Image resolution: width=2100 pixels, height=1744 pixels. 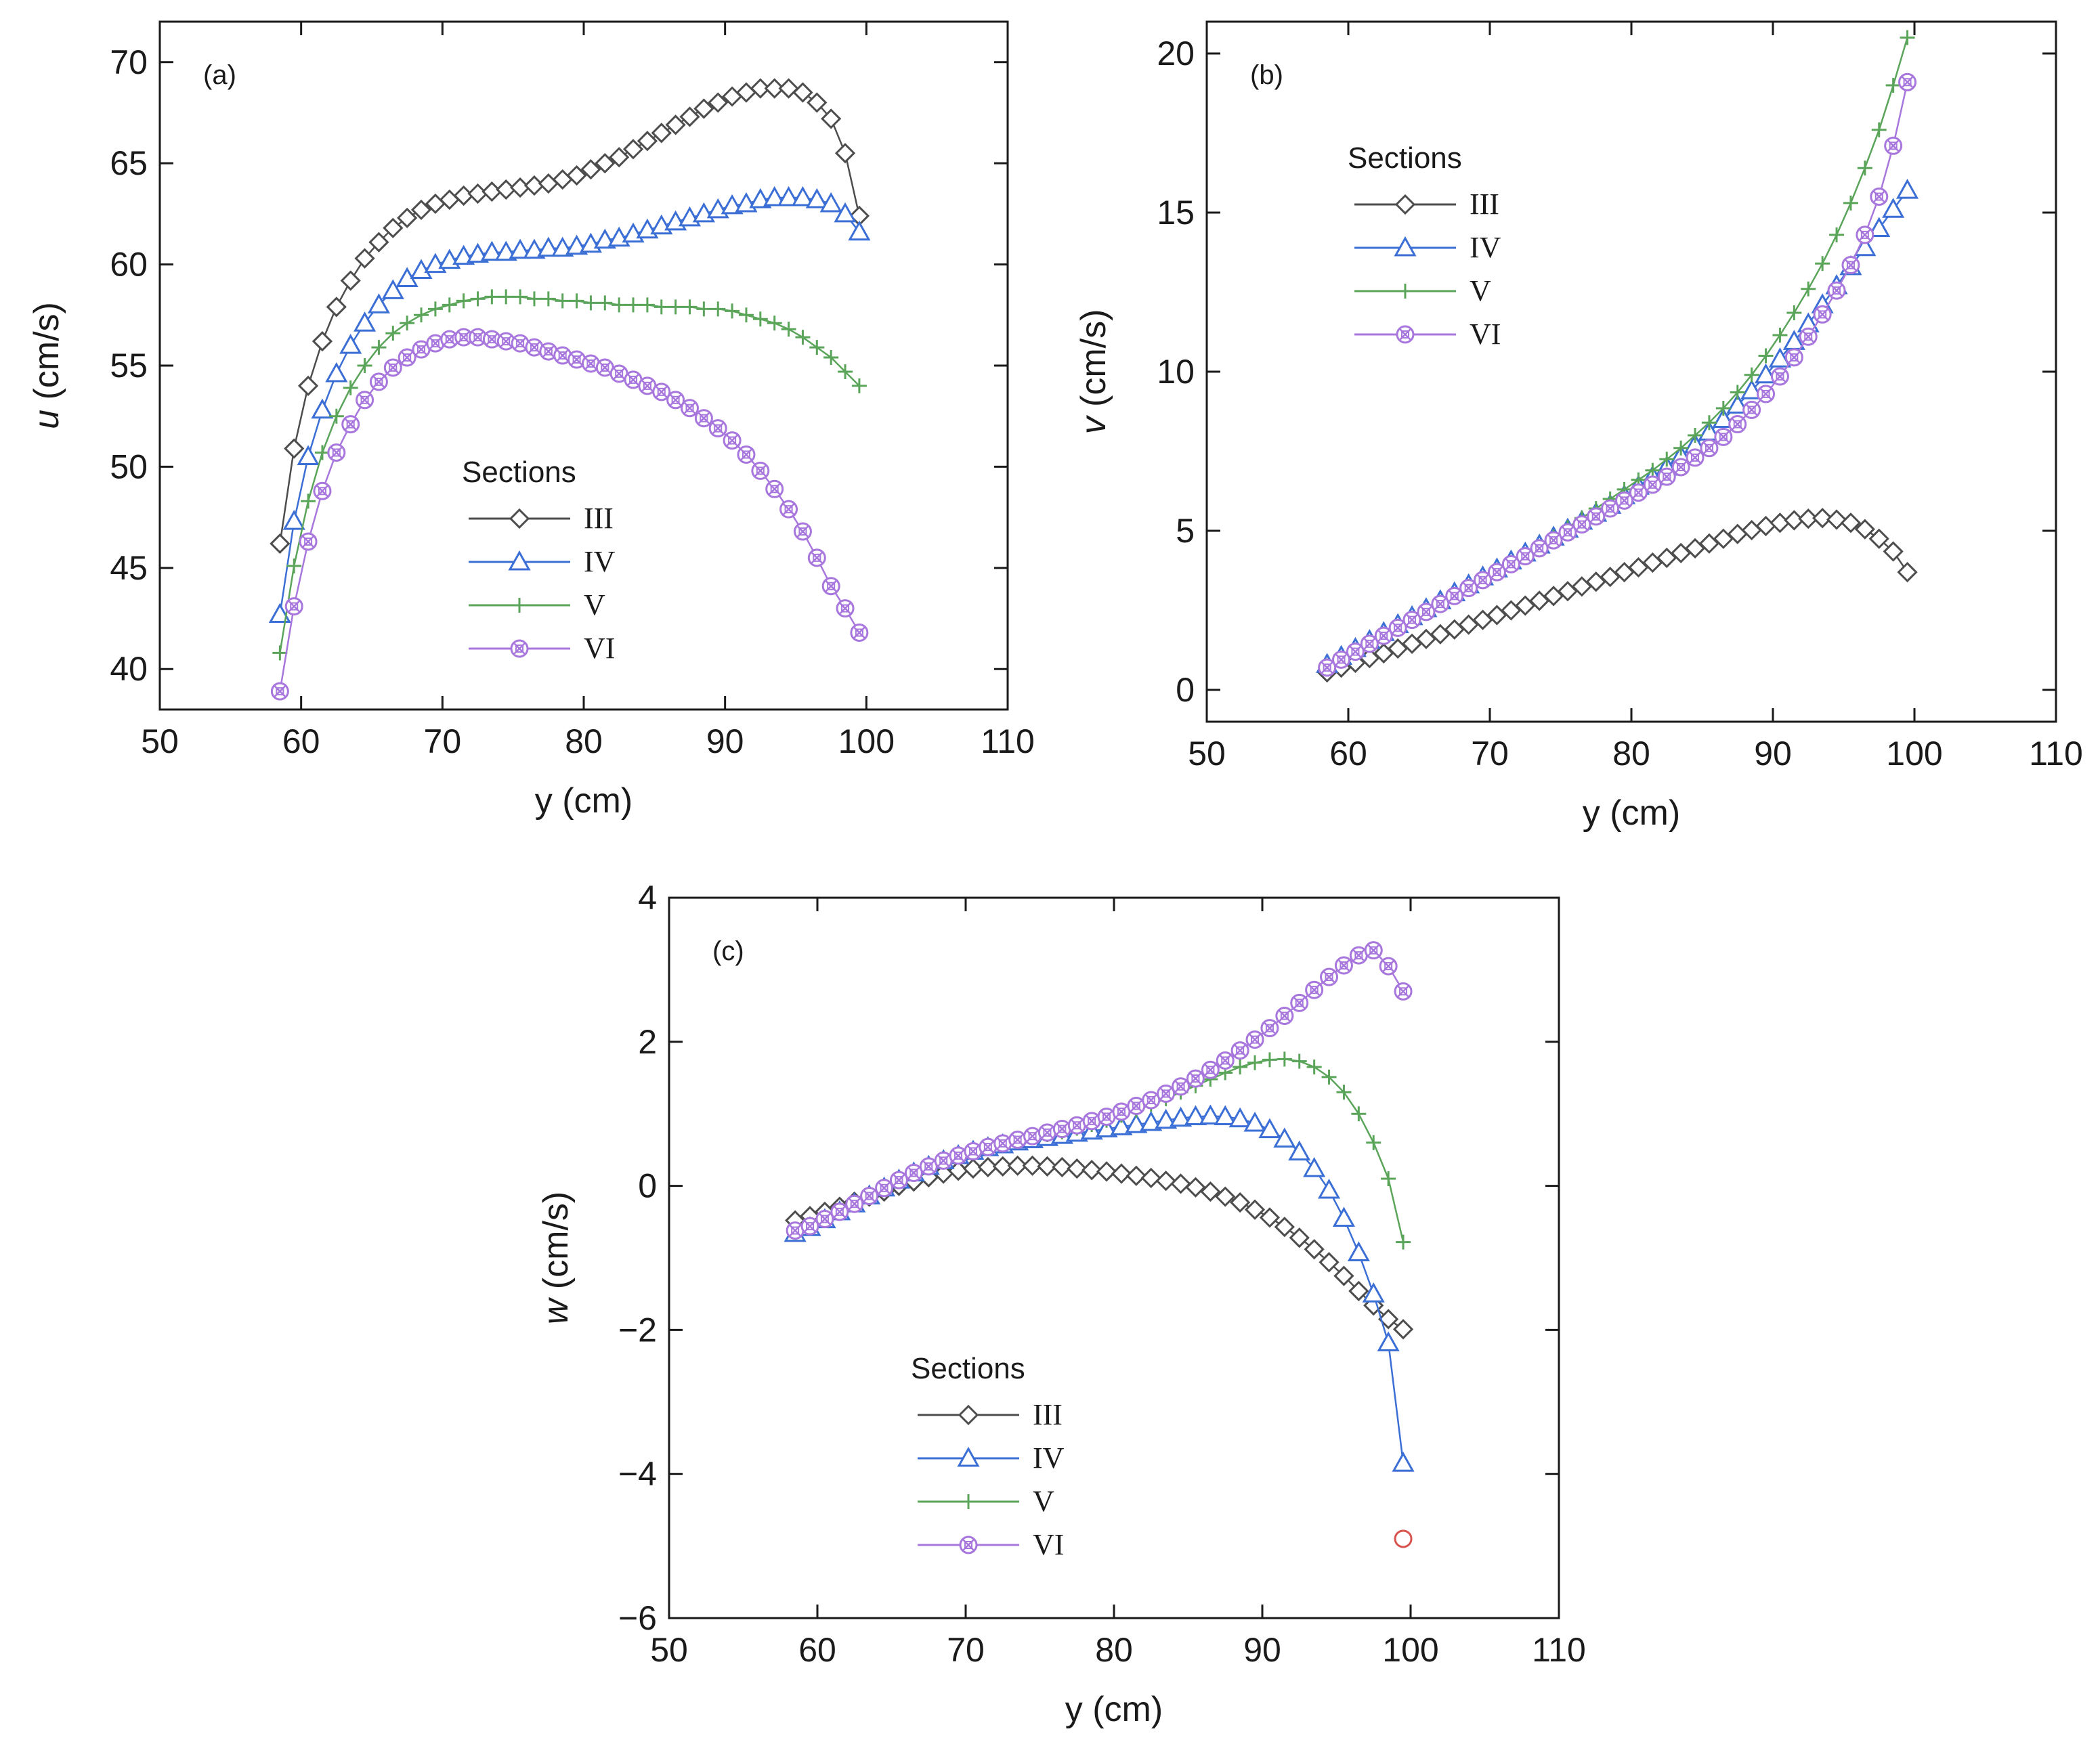 I want to click on y-tick-label: 65, so click(x=129, y=163).